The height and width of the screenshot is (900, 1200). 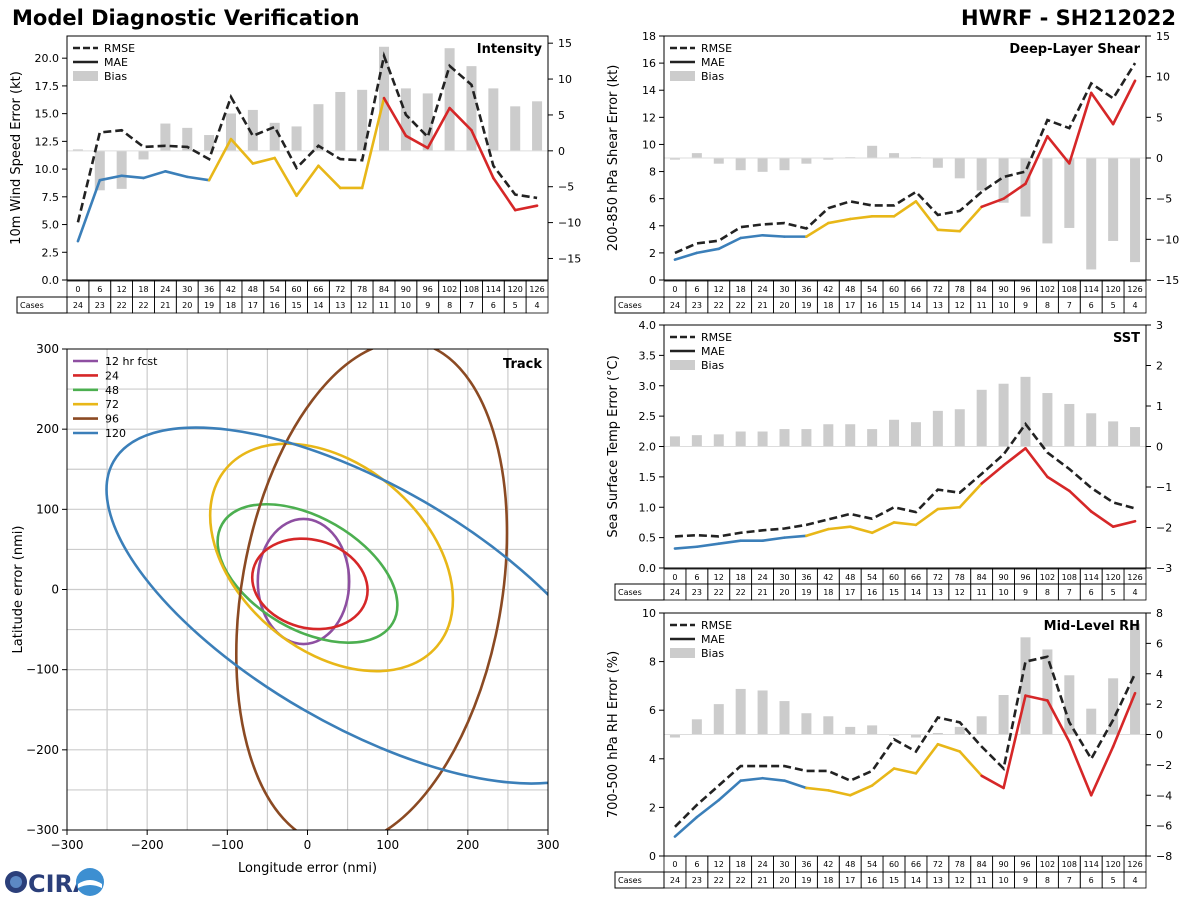 What do you see at coordinates (1069, 289) in the screenshot?
I see `hour-label: 108` at bounding box center [1069, 289].